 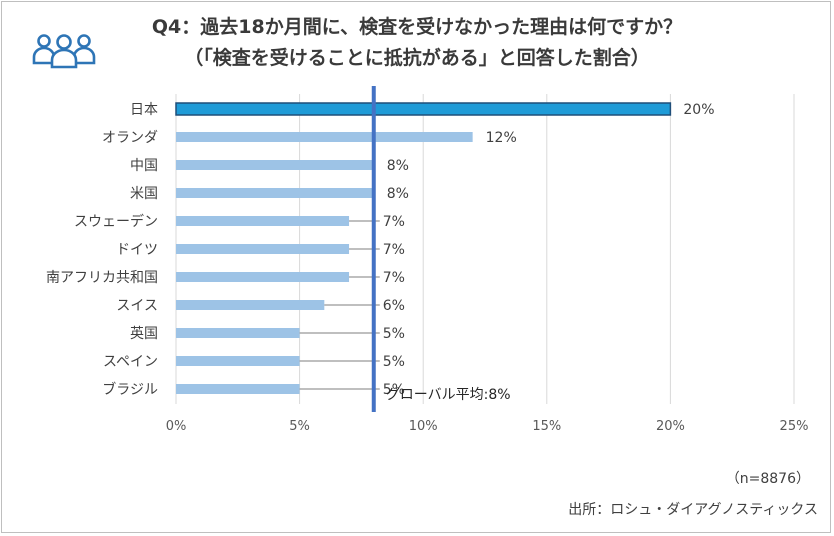 I want to click on chart-title-line2: （「検査を受けることに抵抗がある」と回答した割合）, so click(x=417, y=58).